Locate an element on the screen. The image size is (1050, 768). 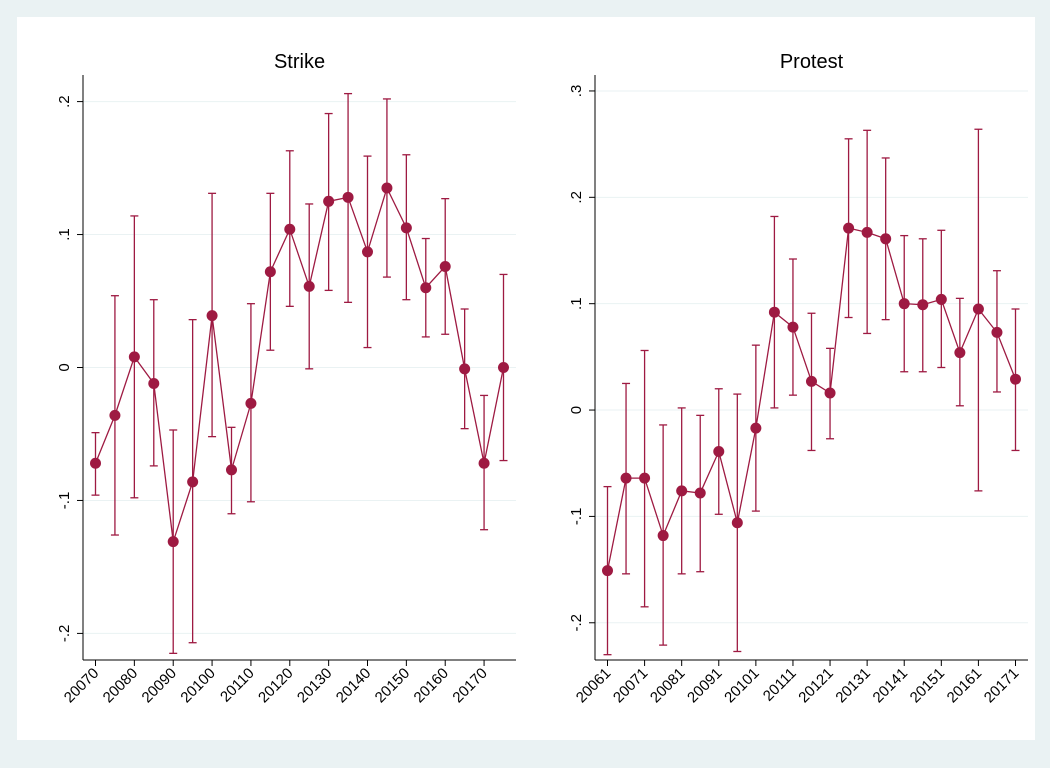
y-tick-label: .3 is located at coordinates (576, 91).